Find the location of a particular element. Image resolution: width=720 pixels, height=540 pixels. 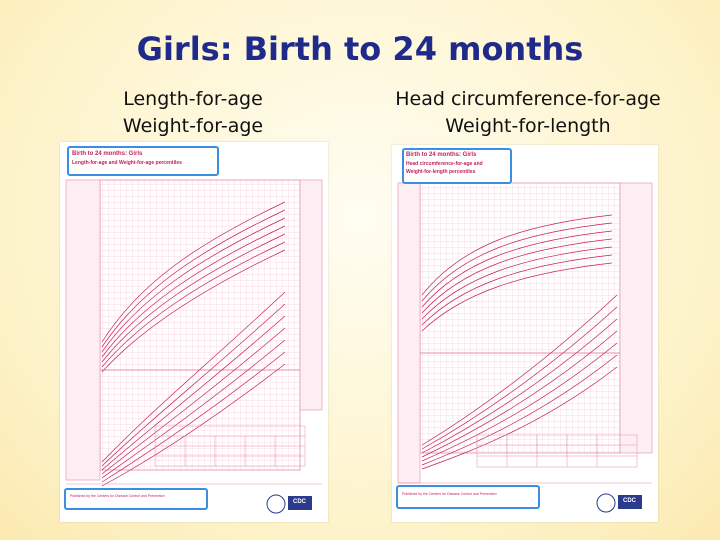

weight-percentile-curves is located at coordinates (193, 389).